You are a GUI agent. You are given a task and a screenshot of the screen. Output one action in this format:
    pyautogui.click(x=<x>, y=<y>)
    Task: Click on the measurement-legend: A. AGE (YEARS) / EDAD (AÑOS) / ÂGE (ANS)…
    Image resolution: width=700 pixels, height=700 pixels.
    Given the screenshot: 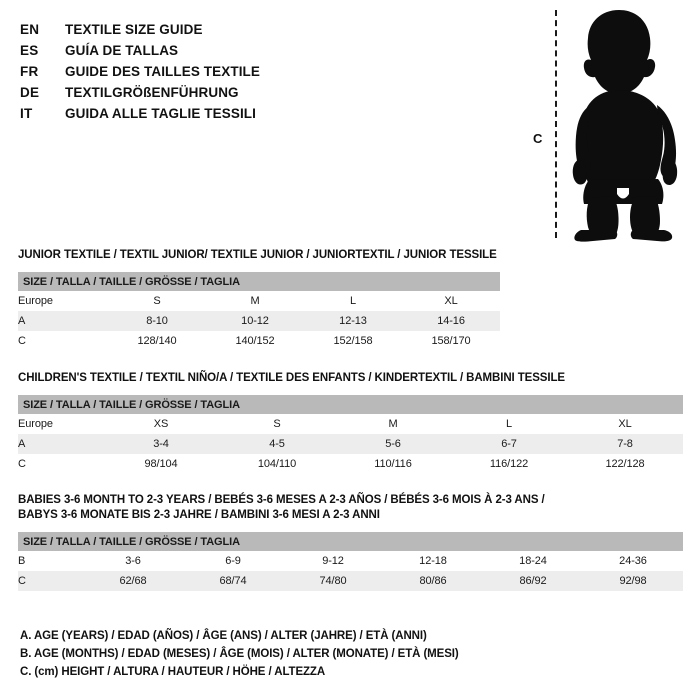 What is the action you would take?
    pyautogui.click(x=280, y=654)
    